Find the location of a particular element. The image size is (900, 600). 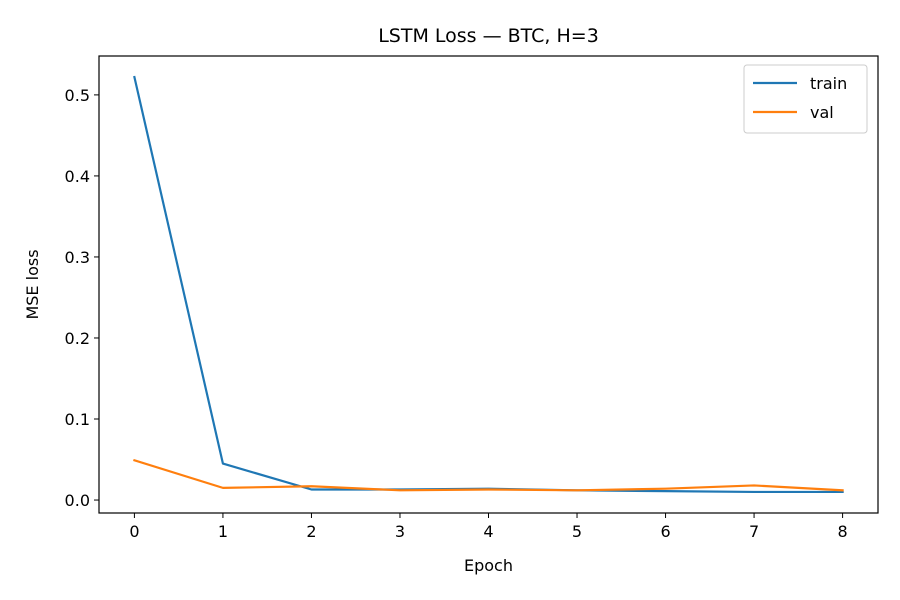

y-tick-label: 0.1 is located at coordinates (77, 419).